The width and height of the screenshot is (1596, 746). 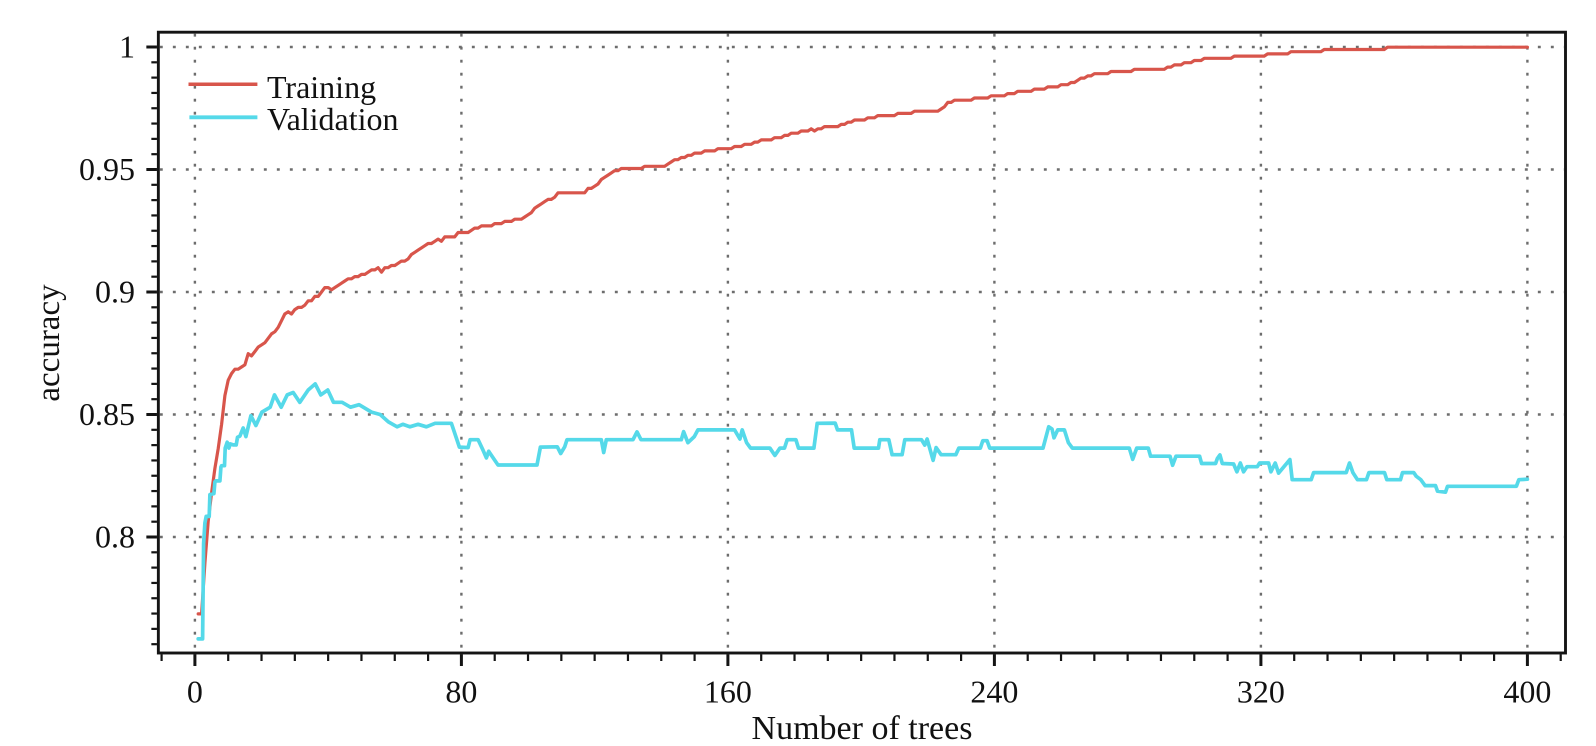 I want to click on svg-text: 80, so click(x=461, y=692).